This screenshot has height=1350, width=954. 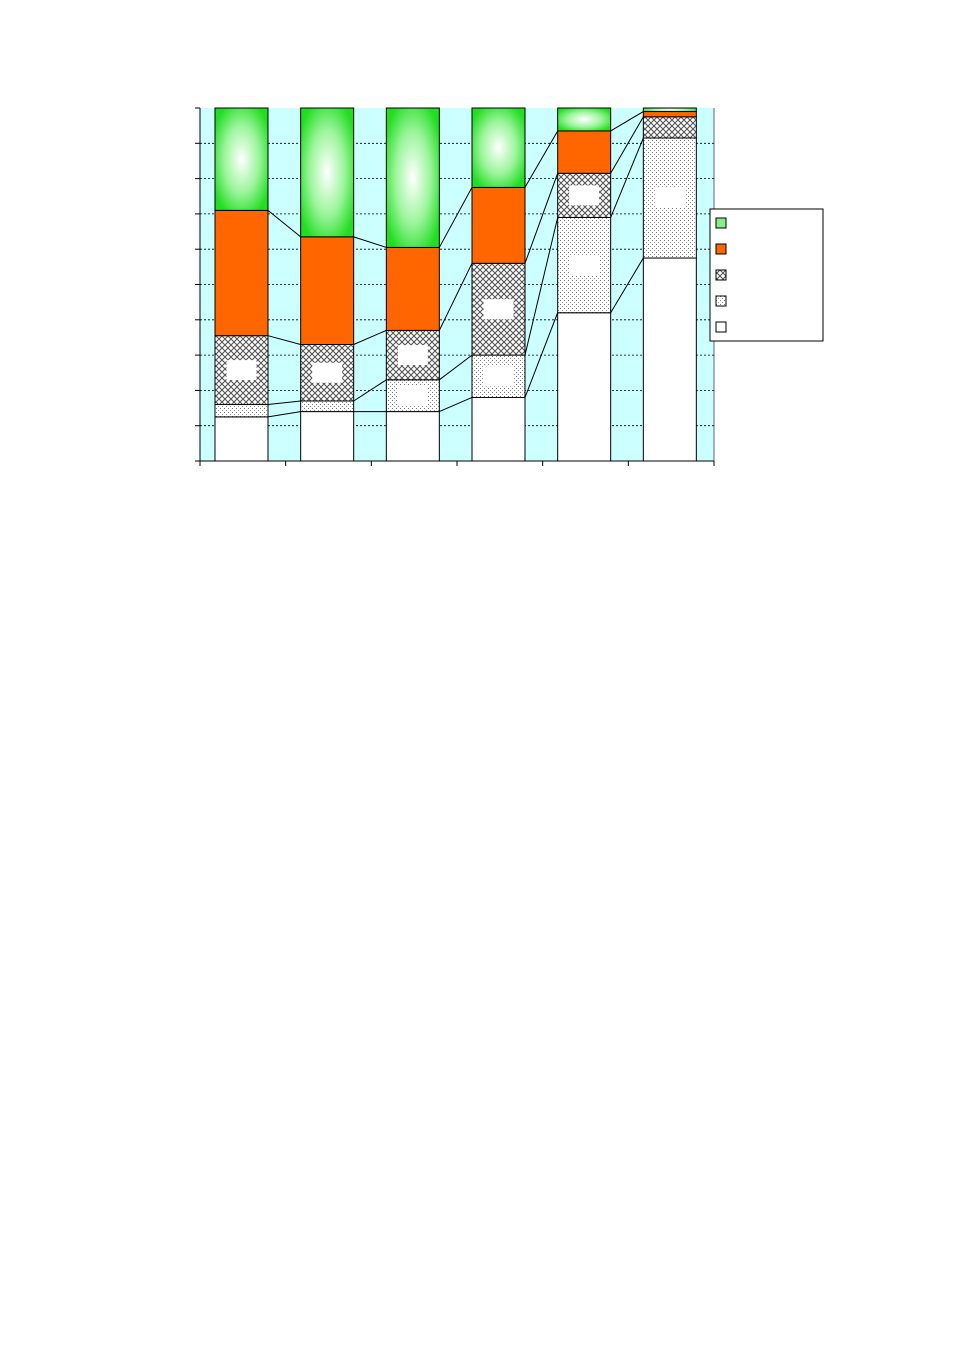 I want to click on gridlines, so click(x=457, y=284).